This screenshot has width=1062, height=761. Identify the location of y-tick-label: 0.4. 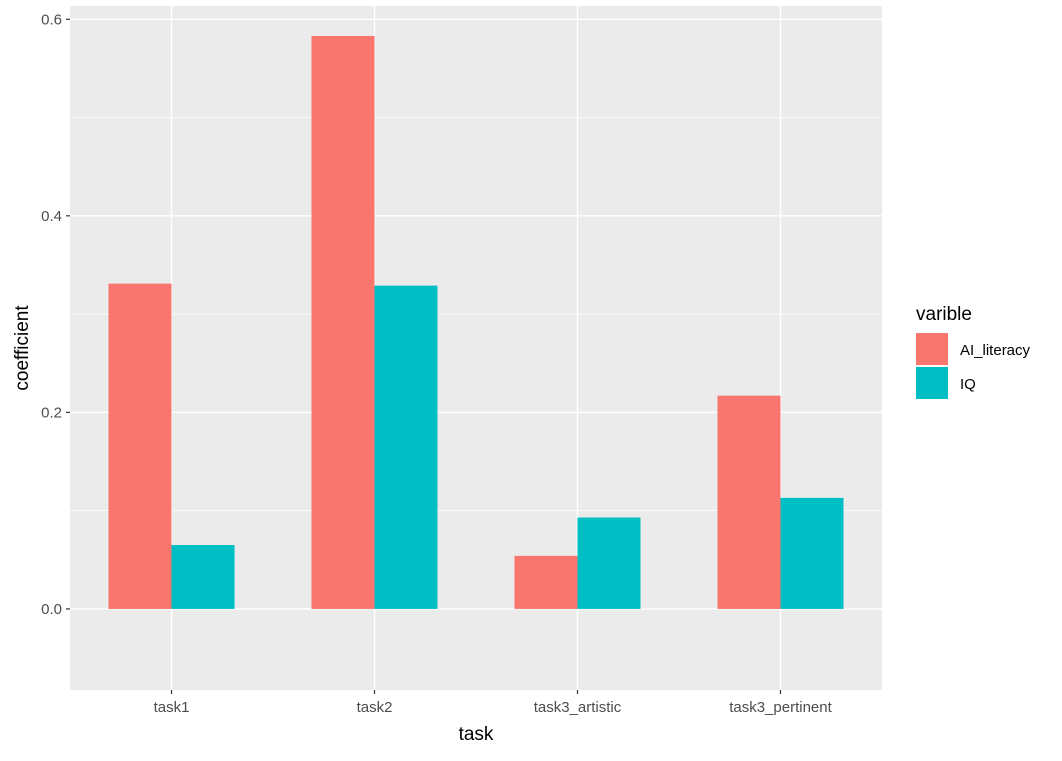
(51, 216).